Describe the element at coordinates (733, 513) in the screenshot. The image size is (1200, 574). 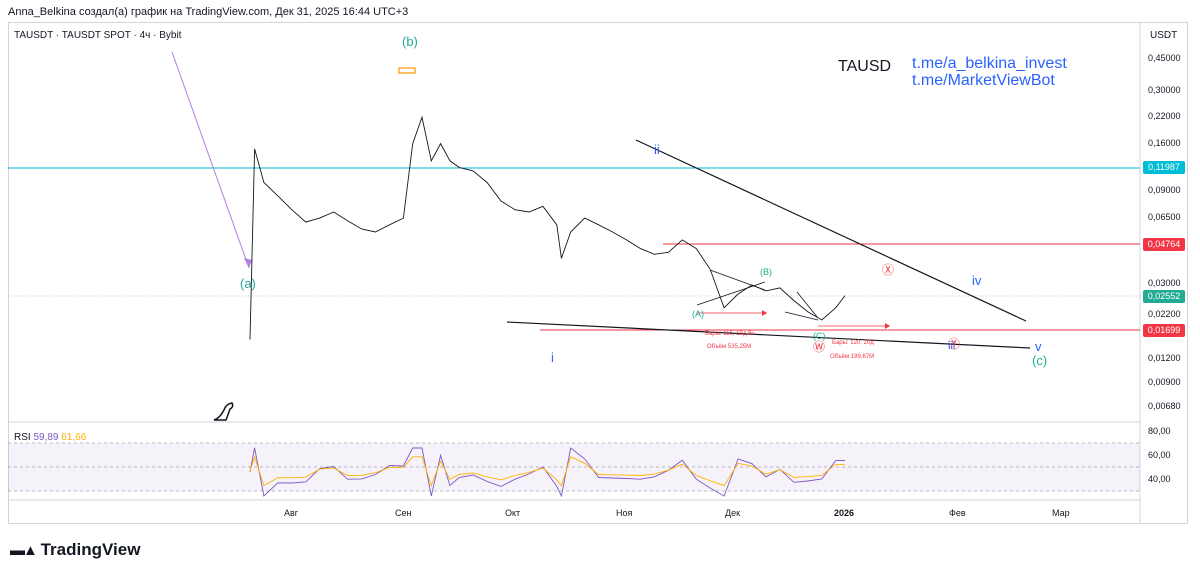
I see `x-label: Дек` at that location.